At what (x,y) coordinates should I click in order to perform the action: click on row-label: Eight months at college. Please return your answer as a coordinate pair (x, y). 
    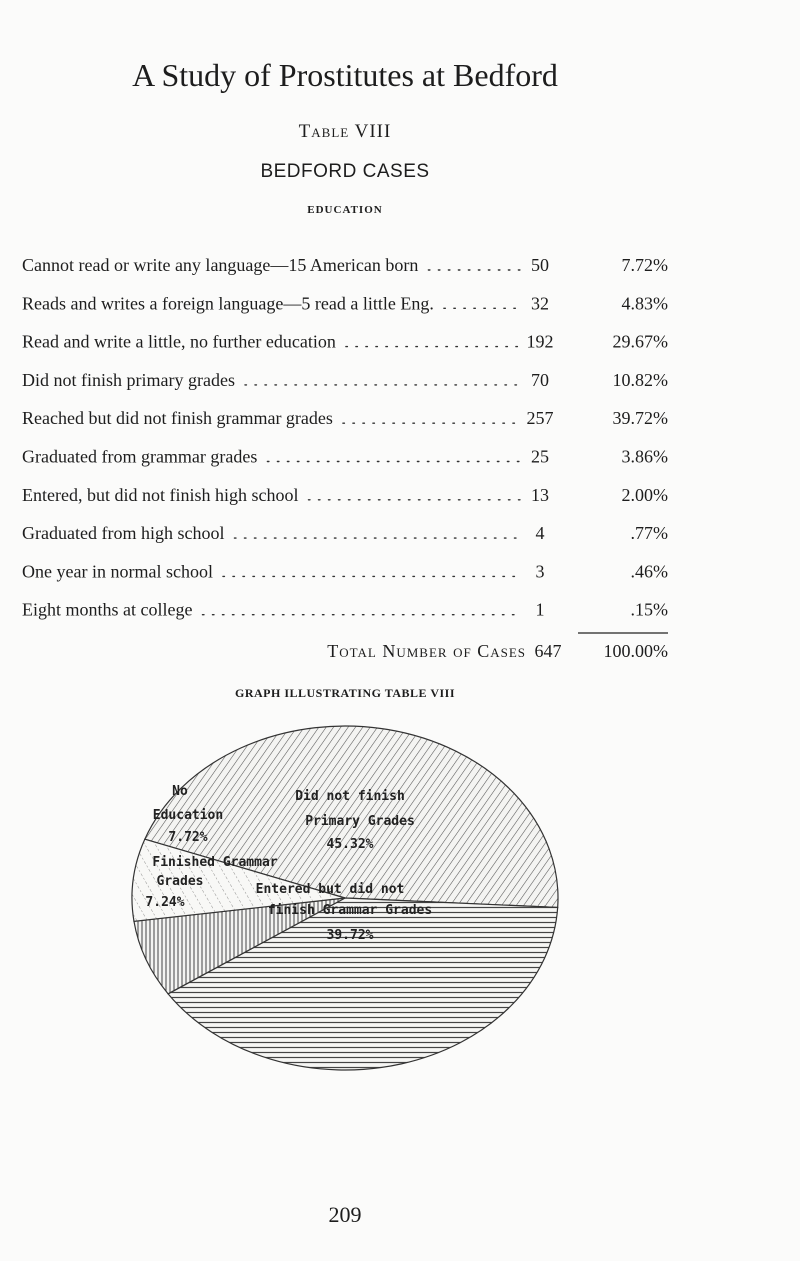
    Looking at the image, I should click on (107, 610).